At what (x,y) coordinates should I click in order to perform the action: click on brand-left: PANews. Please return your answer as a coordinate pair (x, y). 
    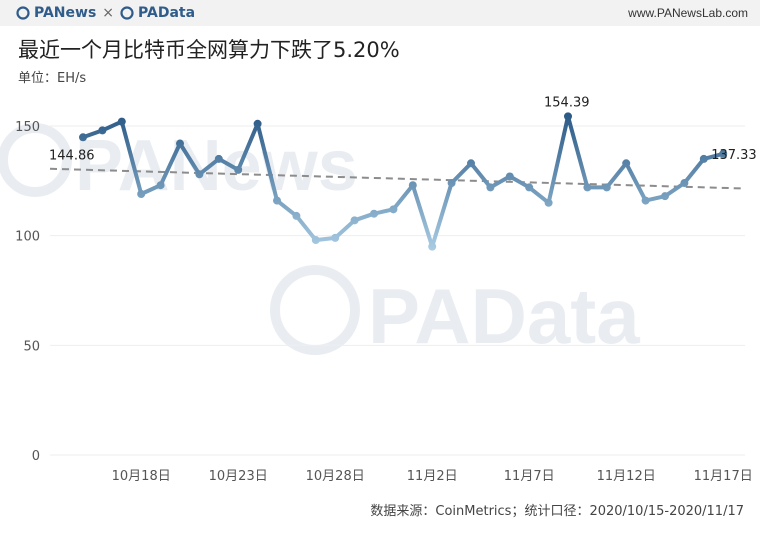
    Looking at the image, I should click on (65, 13).